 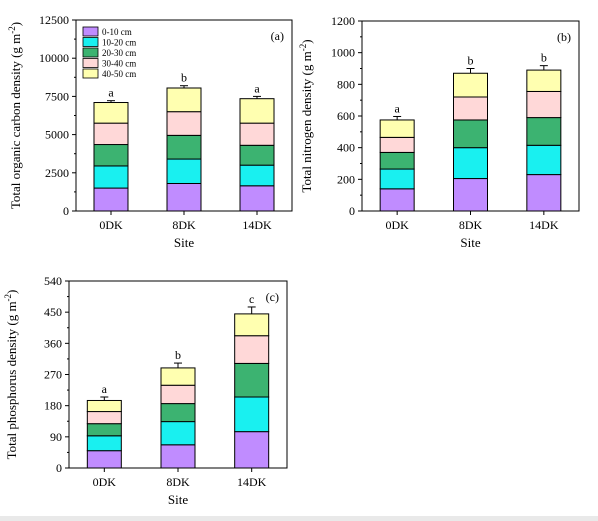 I want to click on y-axis-label: Total organic carbon density (g m-2), so click(x=15, y=115).